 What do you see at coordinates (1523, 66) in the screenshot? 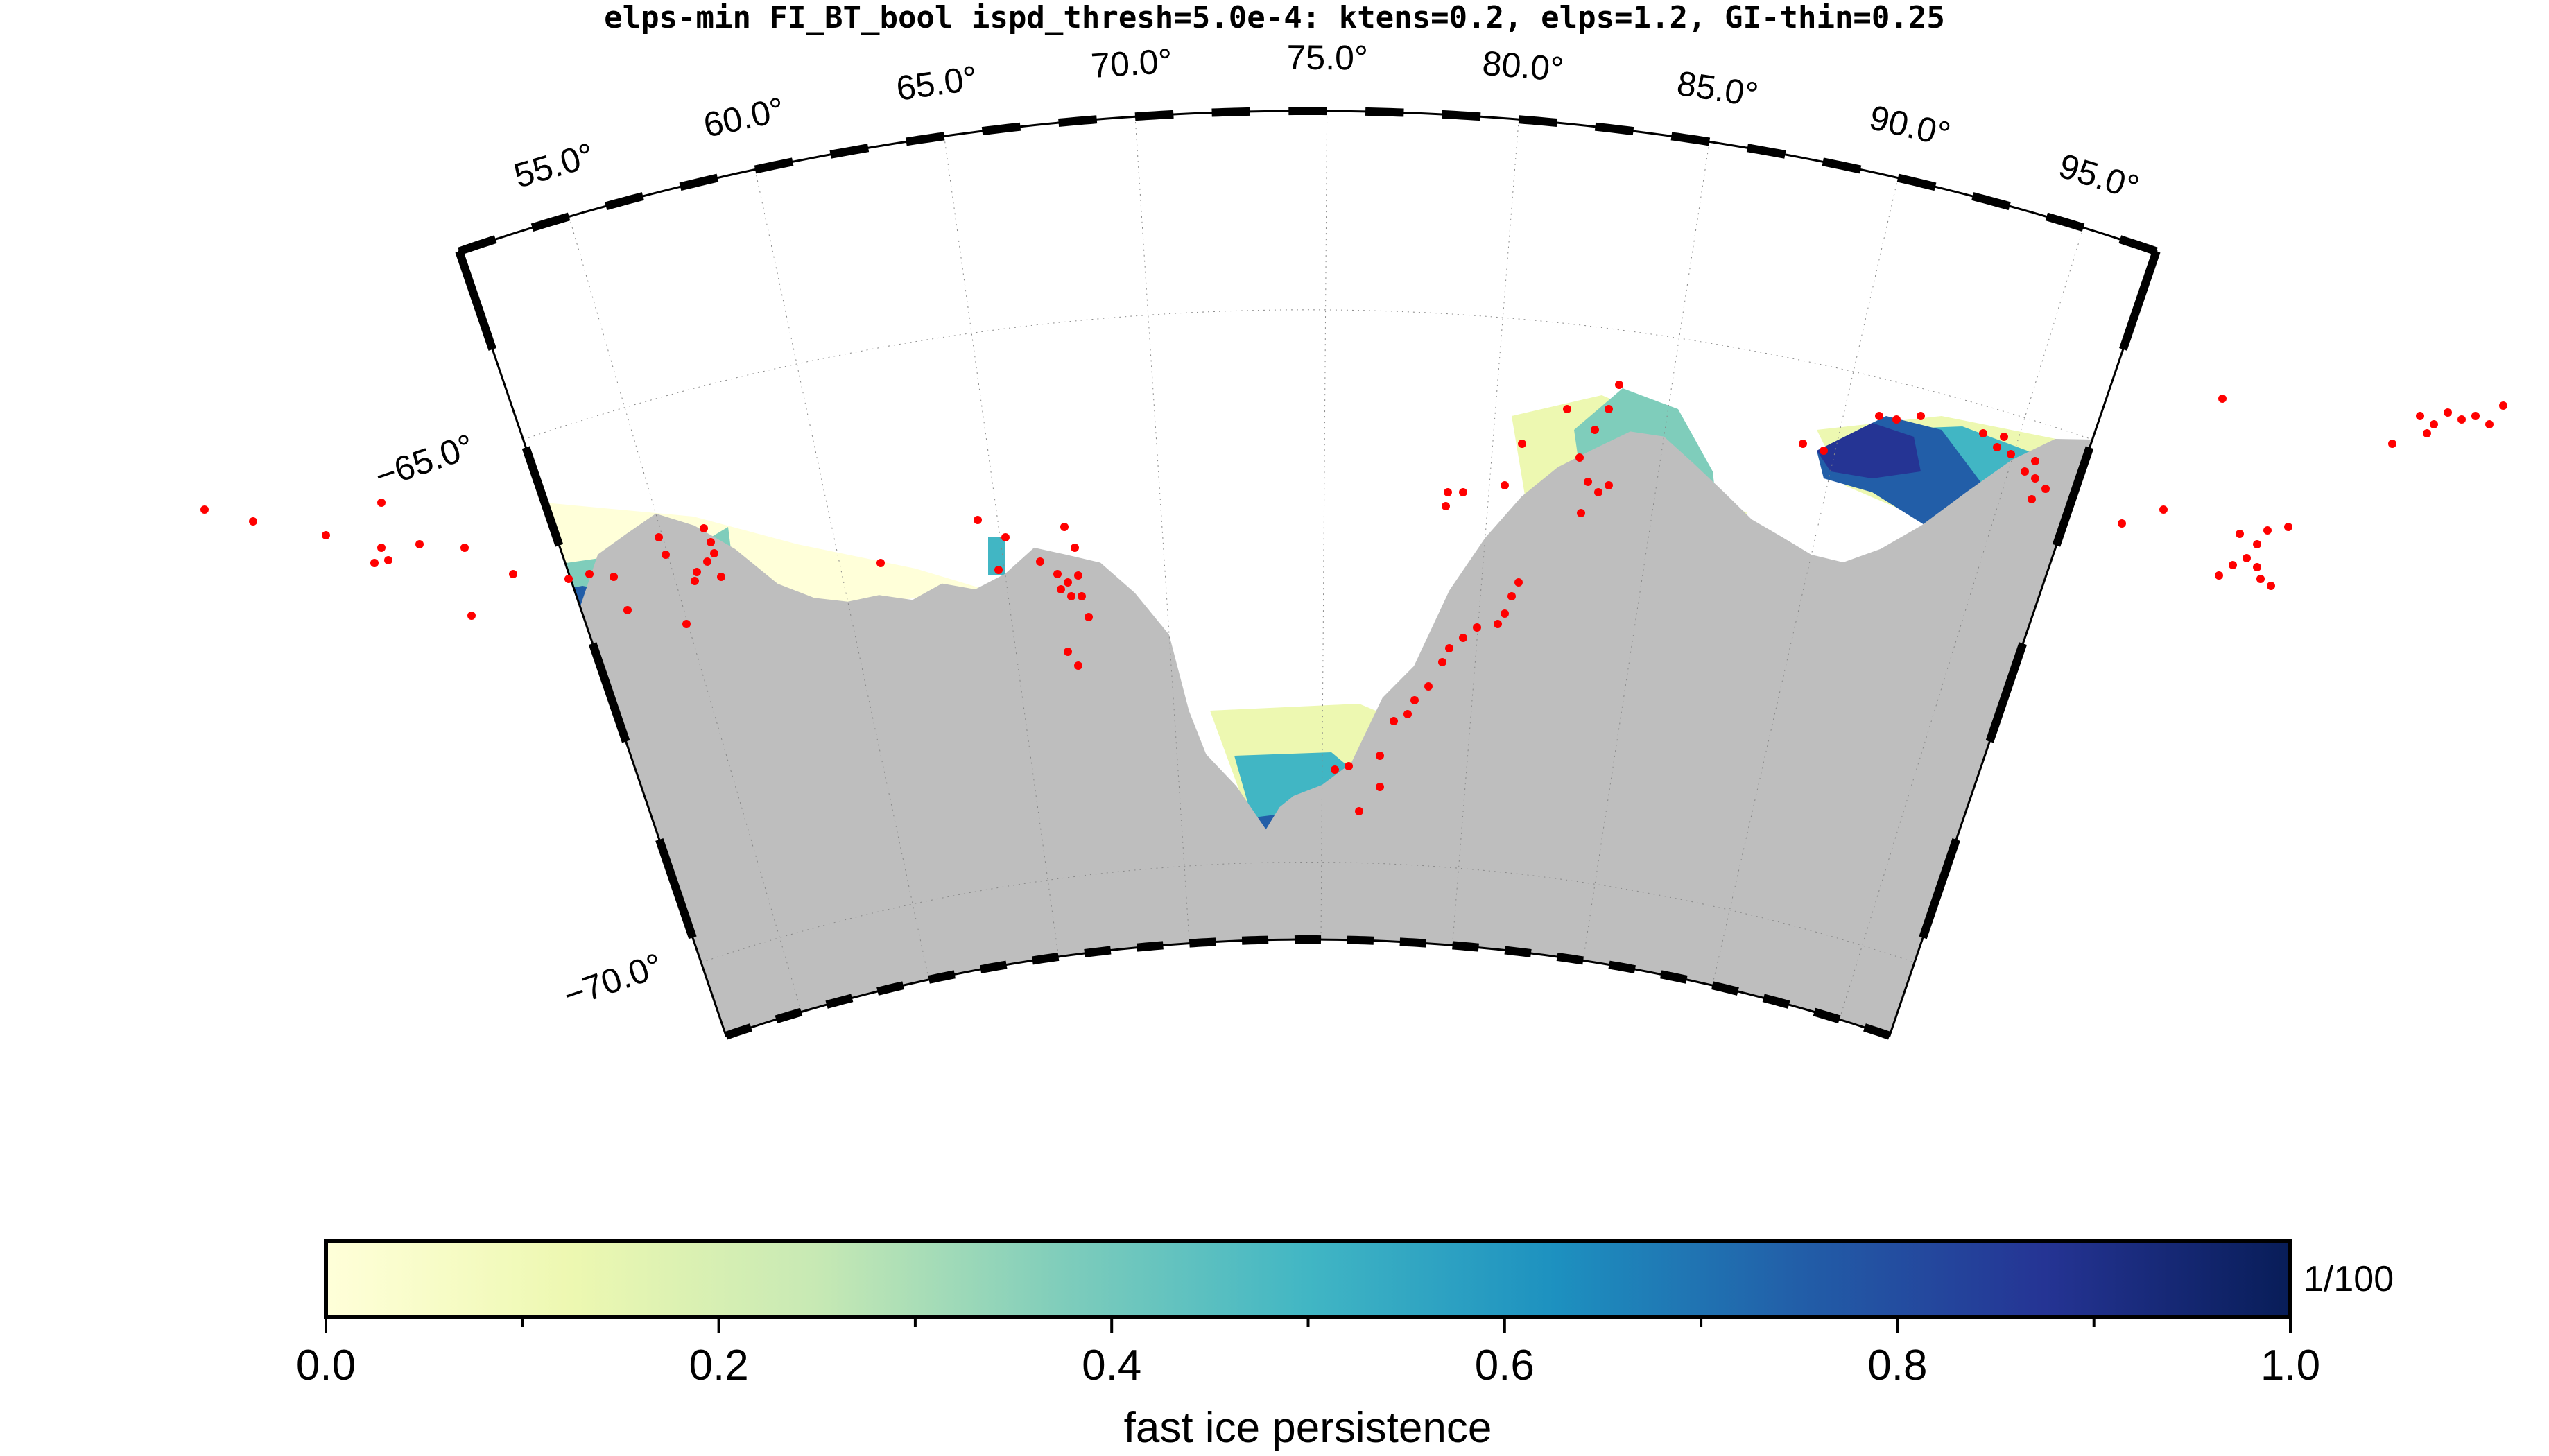
I see `longitude-label: 80.0°` at bounding box center [1523, 66].